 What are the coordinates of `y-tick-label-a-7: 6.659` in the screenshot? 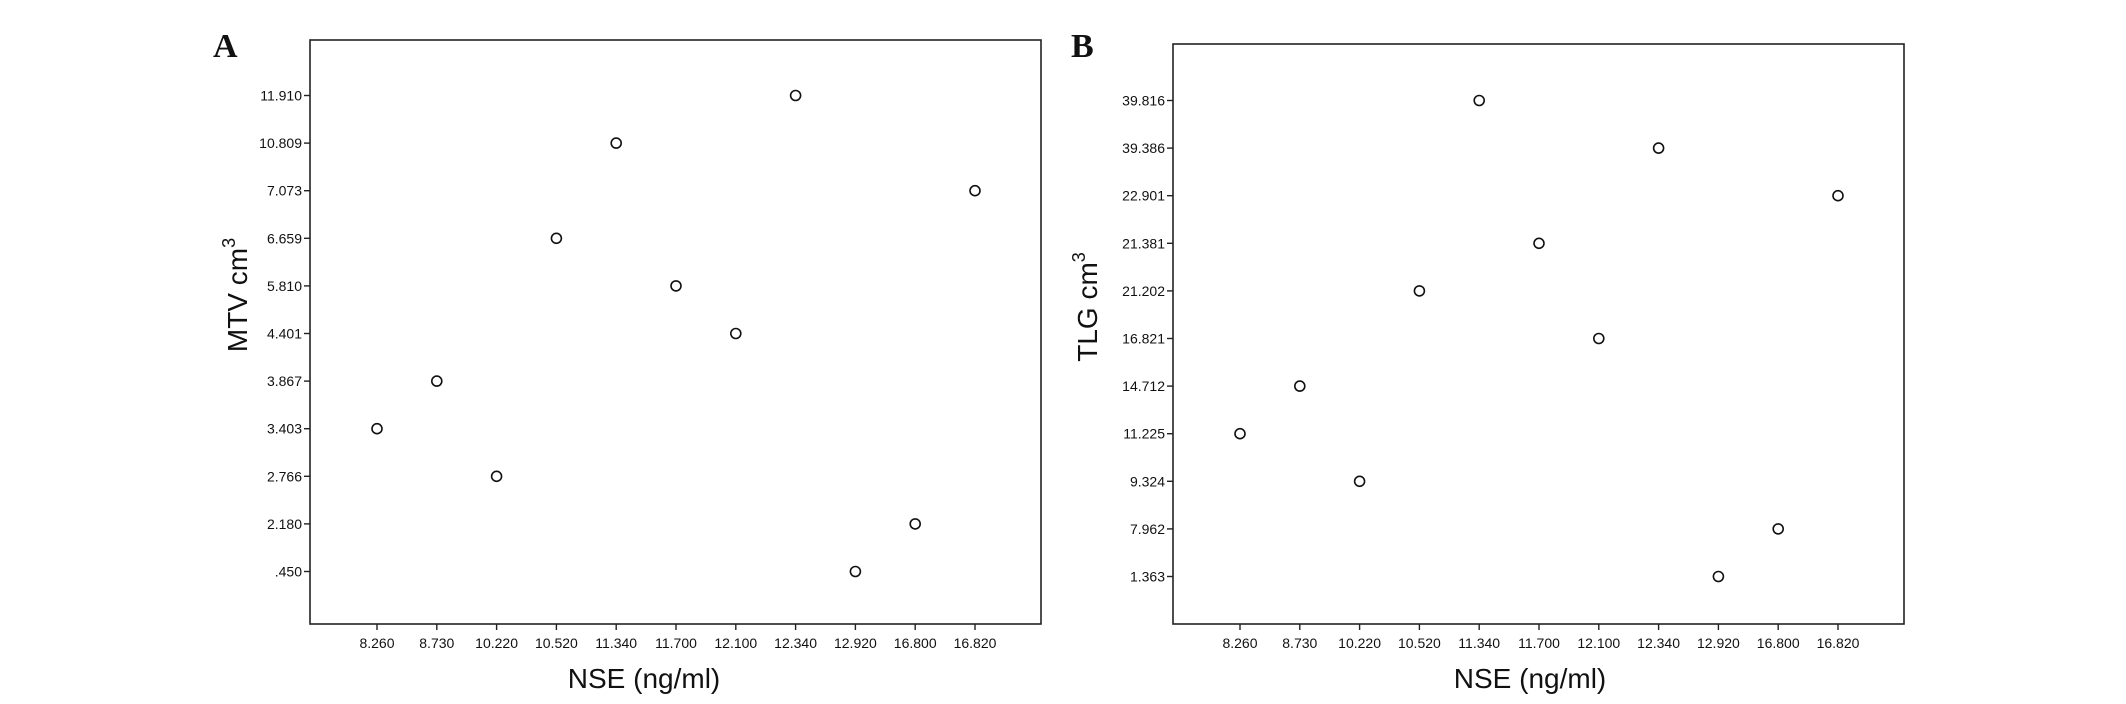 It's located at (284, 238).